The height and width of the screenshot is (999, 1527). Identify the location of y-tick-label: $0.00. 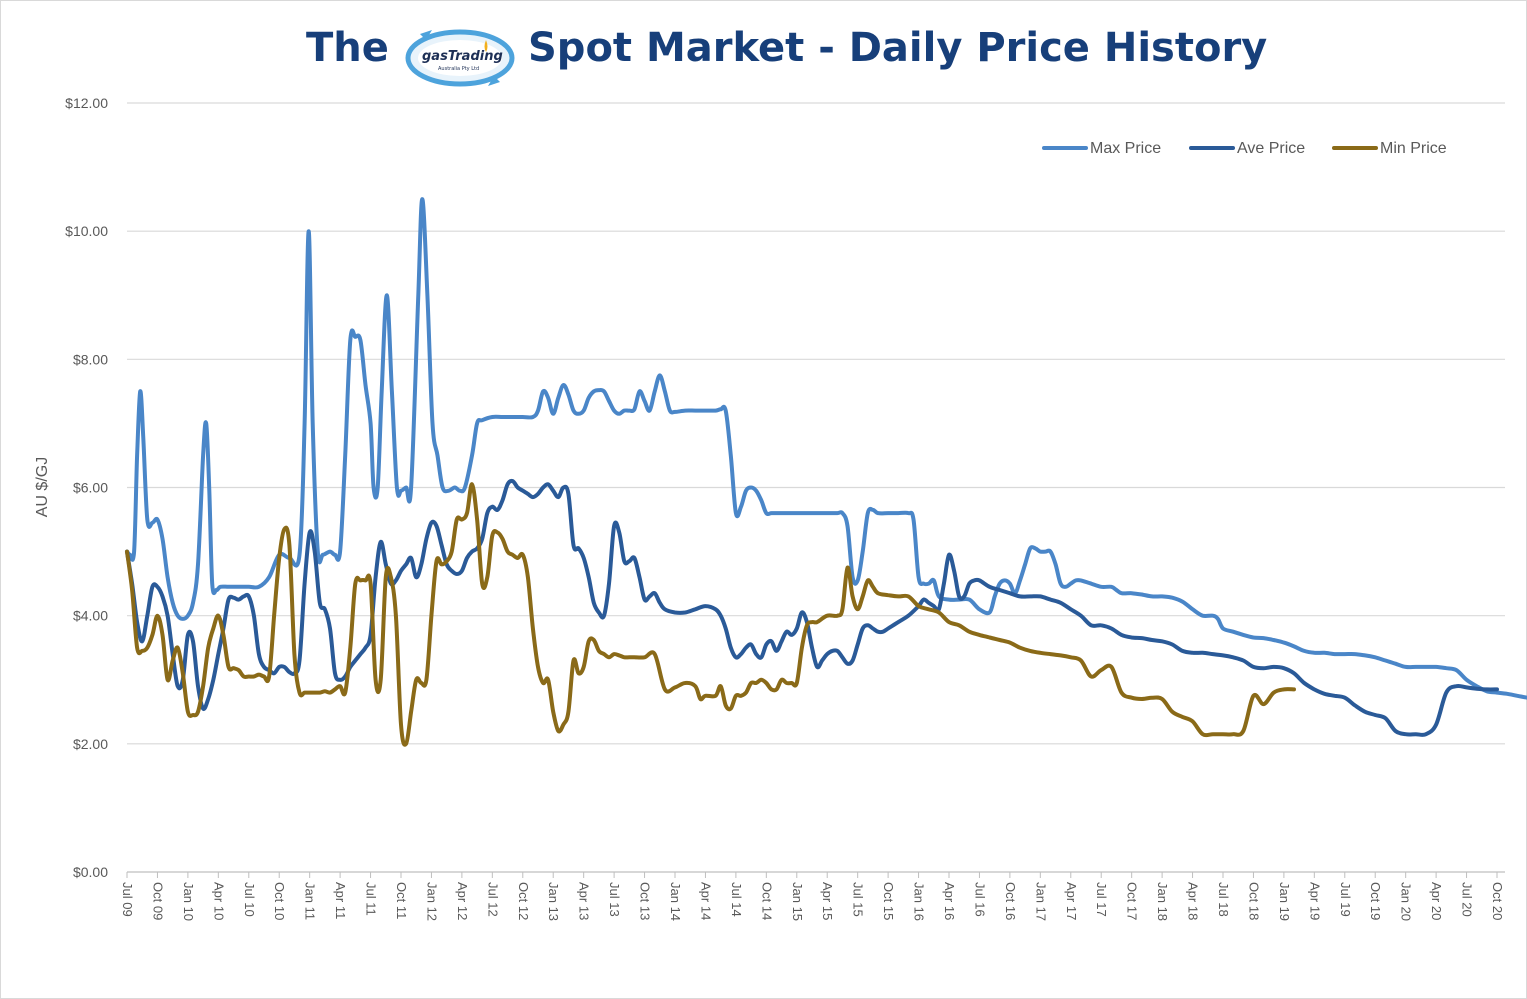
(90, 872).